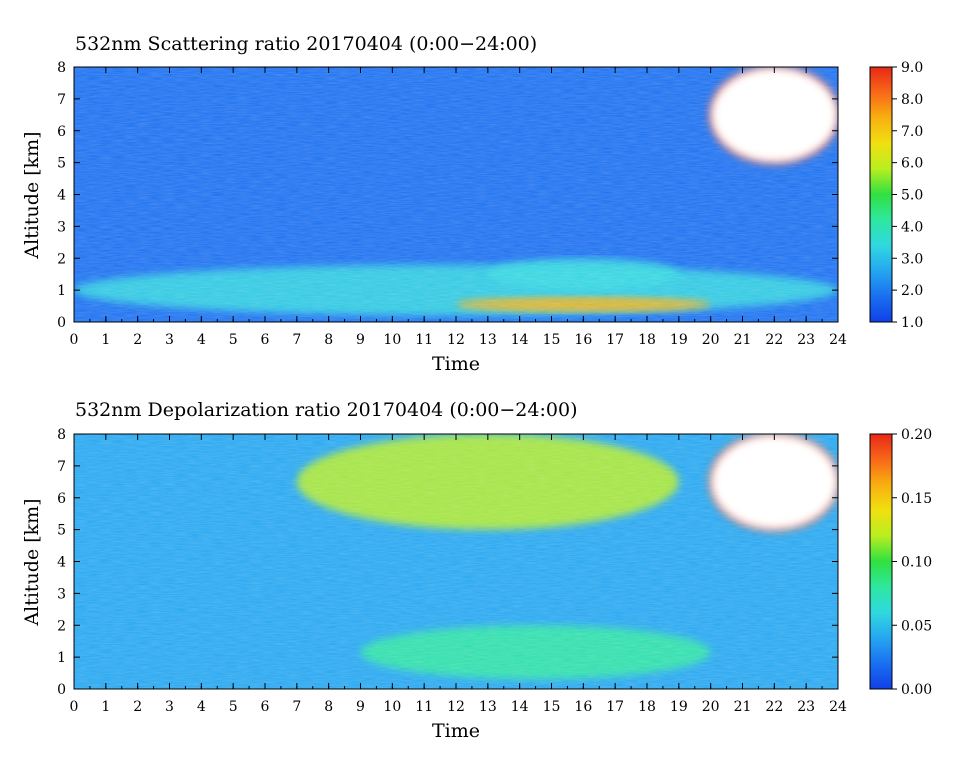  What do you see at coordinates (456, 364) in the screenshot?
I see `x-axis-label-scattering: Time` at bounding box center [456, 364].